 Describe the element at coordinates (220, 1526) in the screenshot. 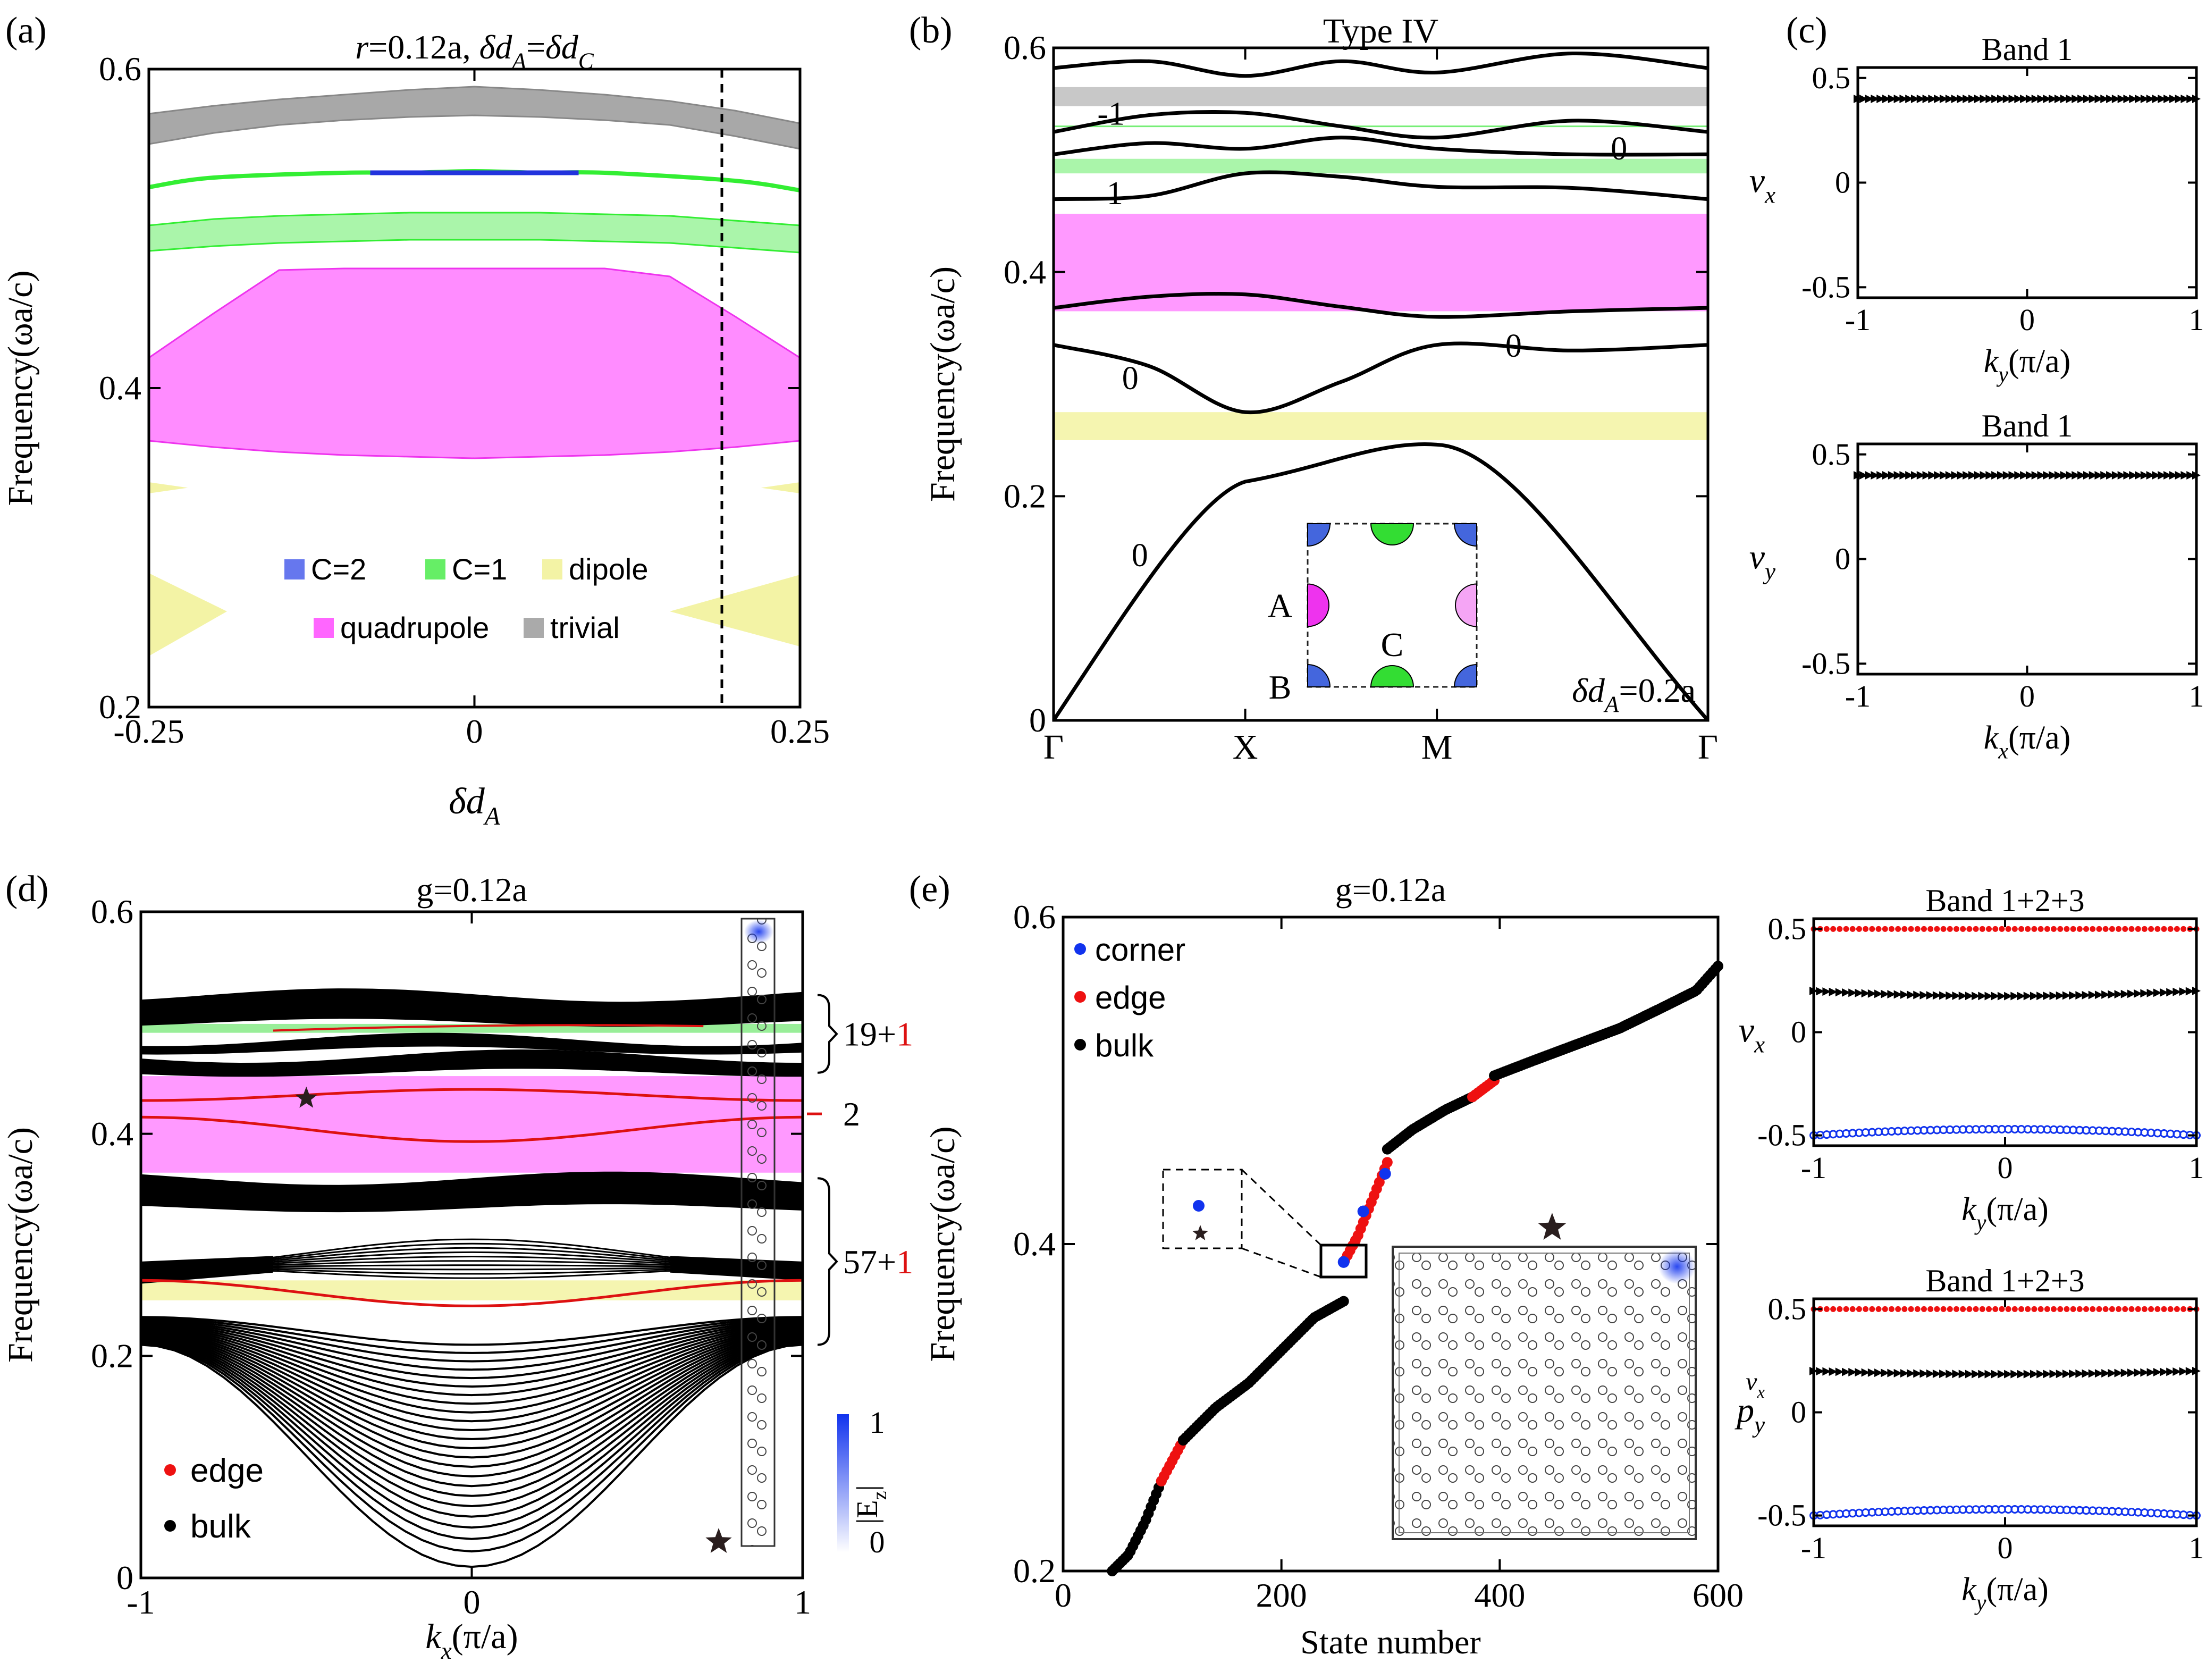

I see `legend-label-bulk: bulk` at that location.